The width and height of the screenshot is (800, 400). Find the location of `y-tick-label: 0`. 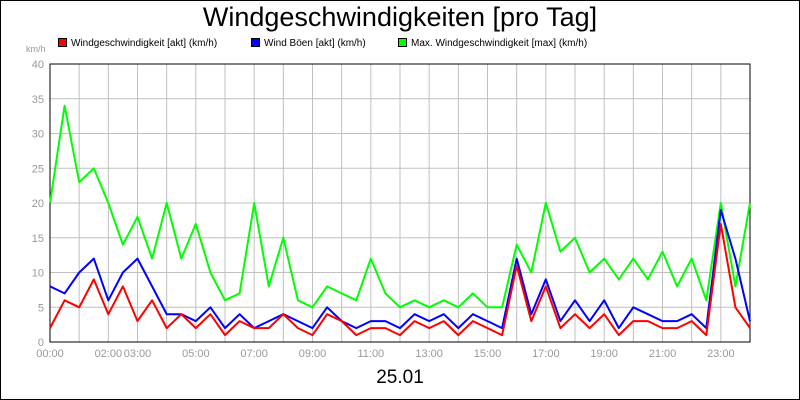

y-tick-label: 0 is located at coordinates (41, 343).